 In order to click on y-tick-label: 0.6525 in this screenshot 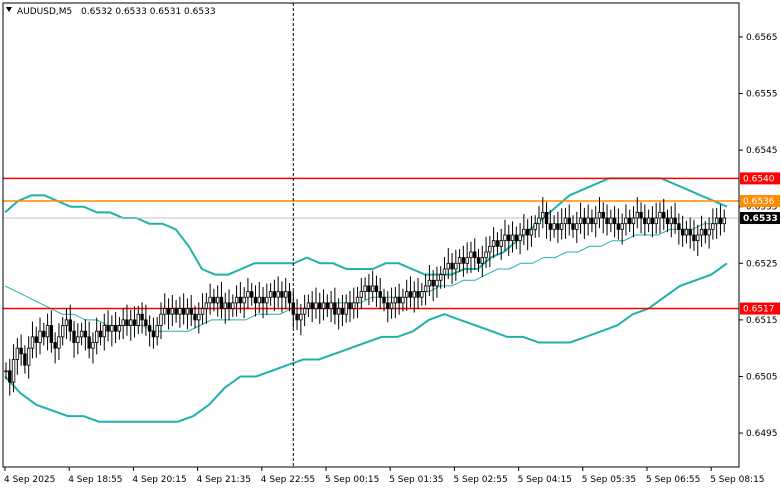, I will do `click(762, 264)`.